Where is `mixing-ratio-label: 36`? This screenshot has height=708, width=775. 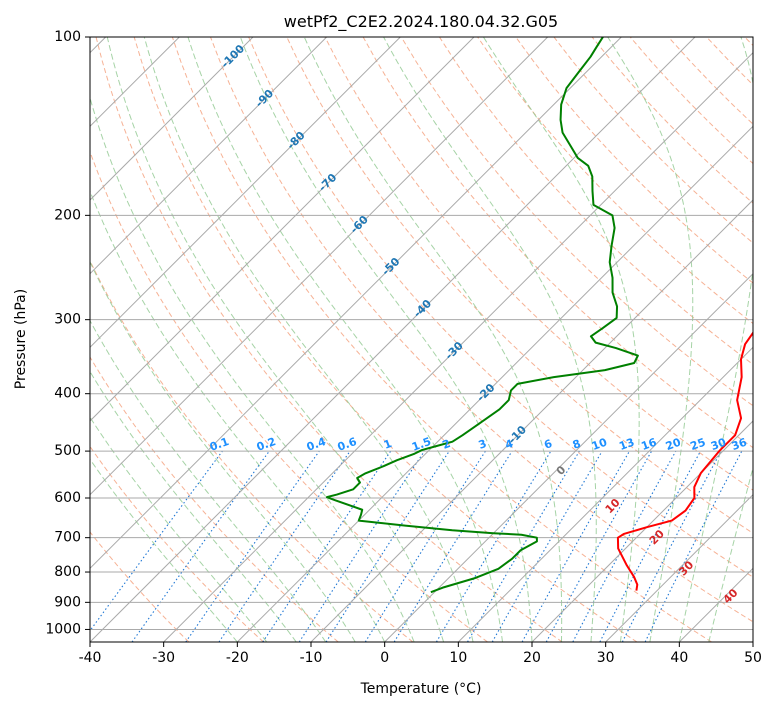 mixing-ratio-label: 36 is located at coordinates (739, 445).